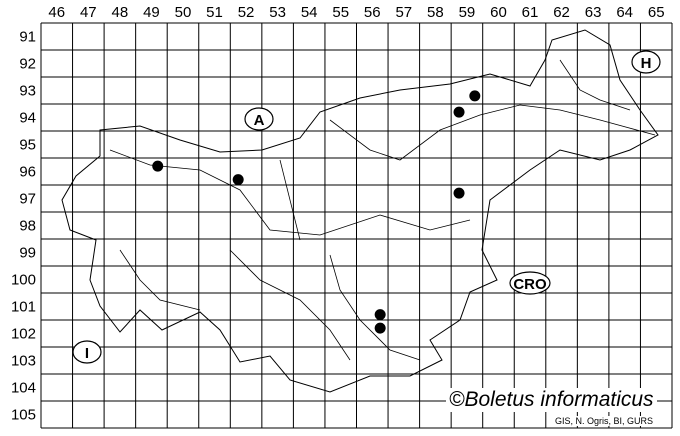 This screenshot has width=680, height=436. What do you see at coordinates (23, 415) in the screenshot?
I see `row-label: 105` at bounding box center [23, 415].